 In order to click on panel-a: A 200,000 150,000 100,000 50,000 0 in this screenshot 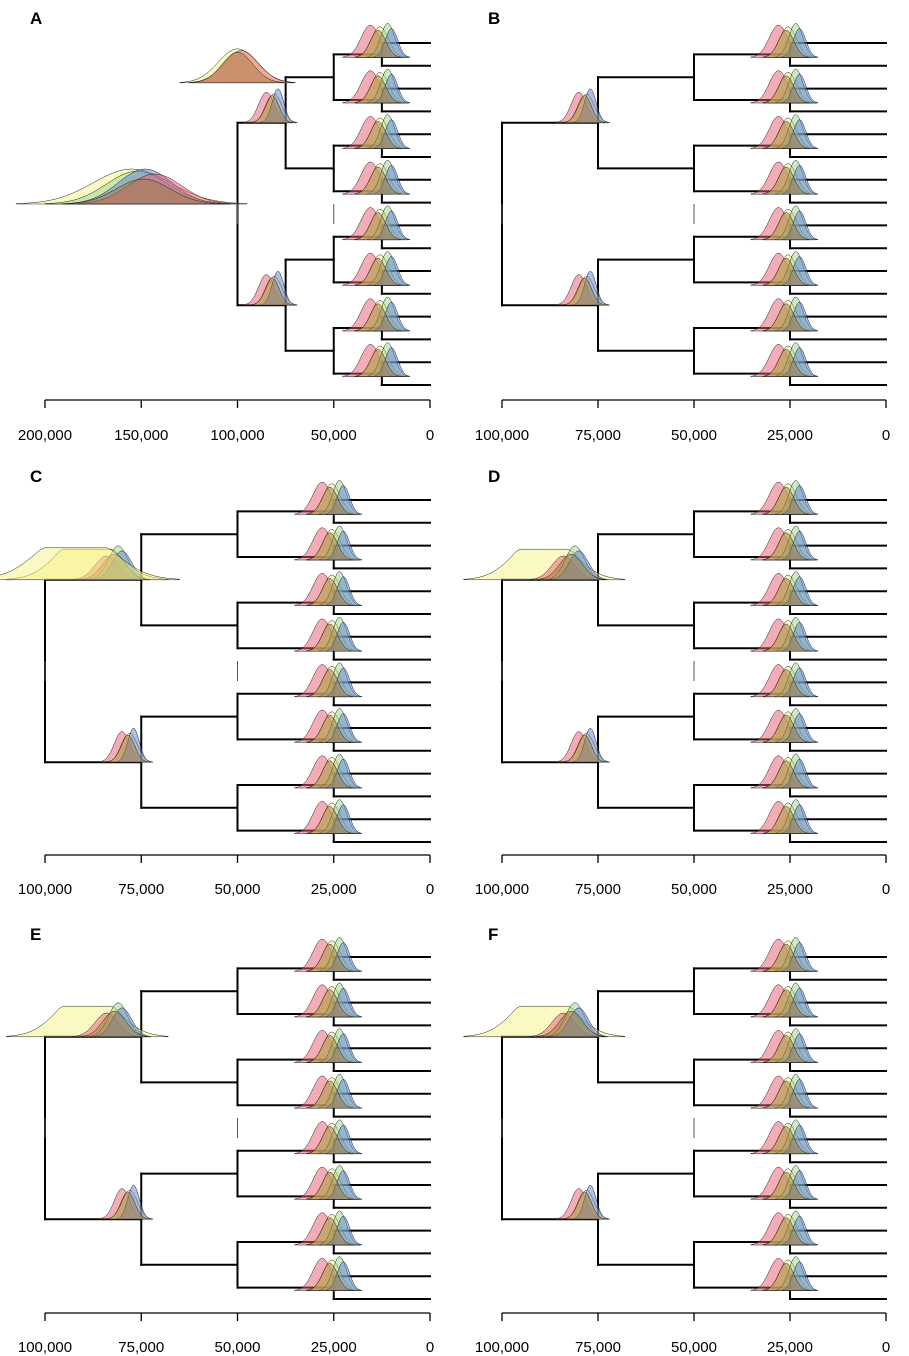, I will do `click(224, 226)`.